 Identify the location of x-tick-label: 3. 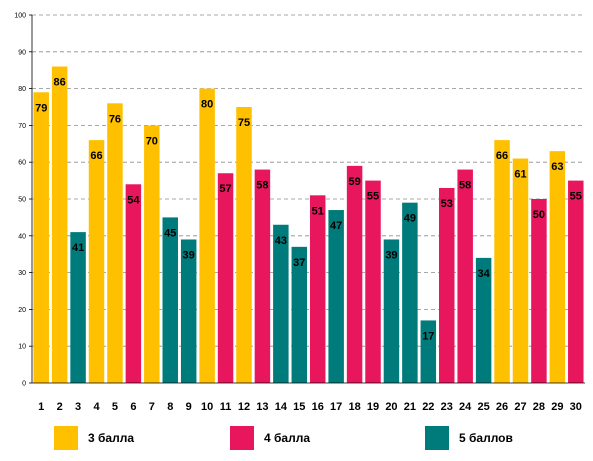
(78, 407).